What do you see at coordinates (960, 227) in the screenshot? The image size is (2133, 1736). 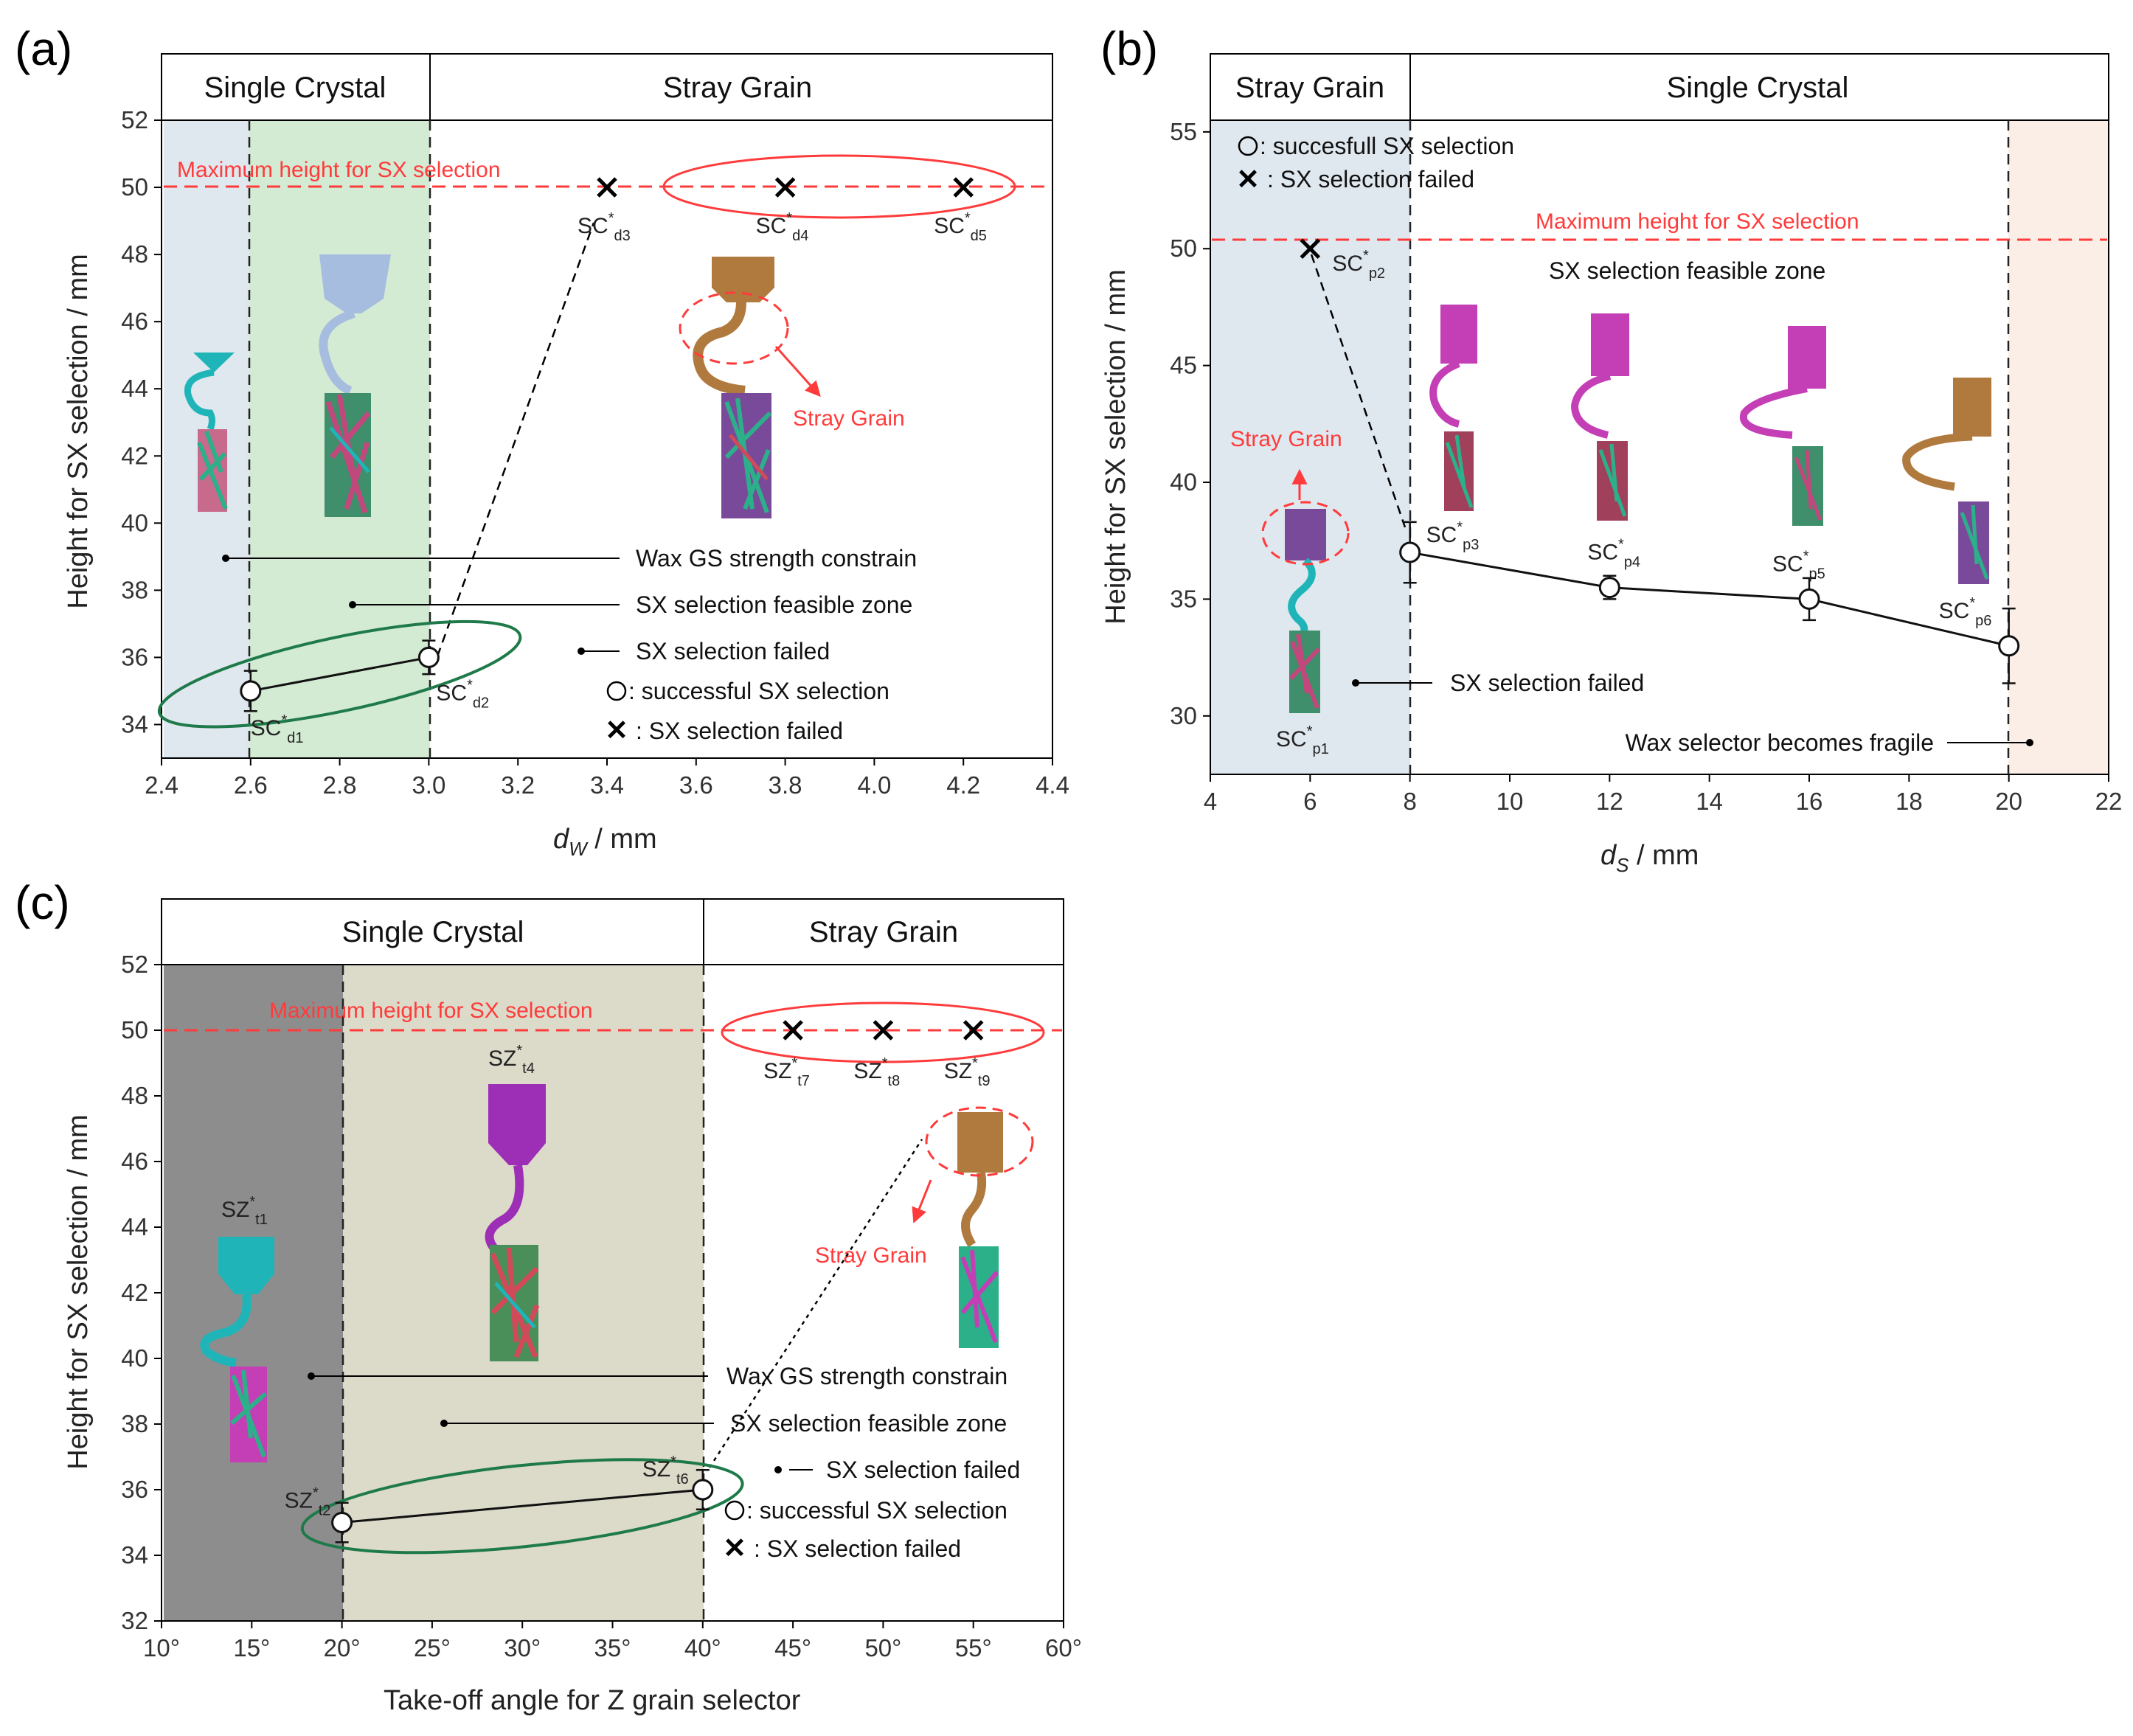 I see `point-label: SC*d5` at bounding box center [960, 227].